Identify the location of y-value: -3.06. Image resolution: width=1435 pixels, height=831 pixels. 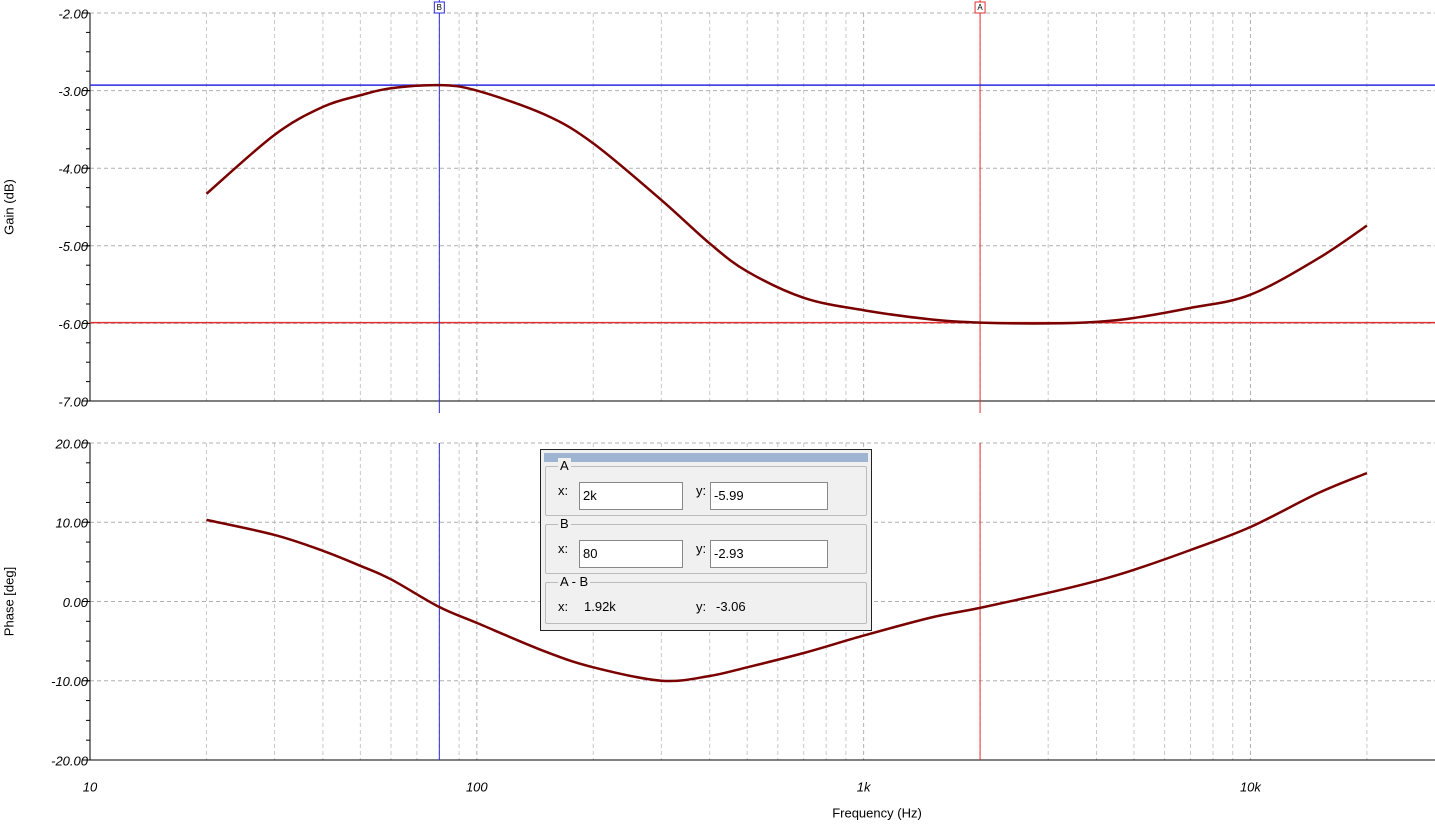
(731, 606).